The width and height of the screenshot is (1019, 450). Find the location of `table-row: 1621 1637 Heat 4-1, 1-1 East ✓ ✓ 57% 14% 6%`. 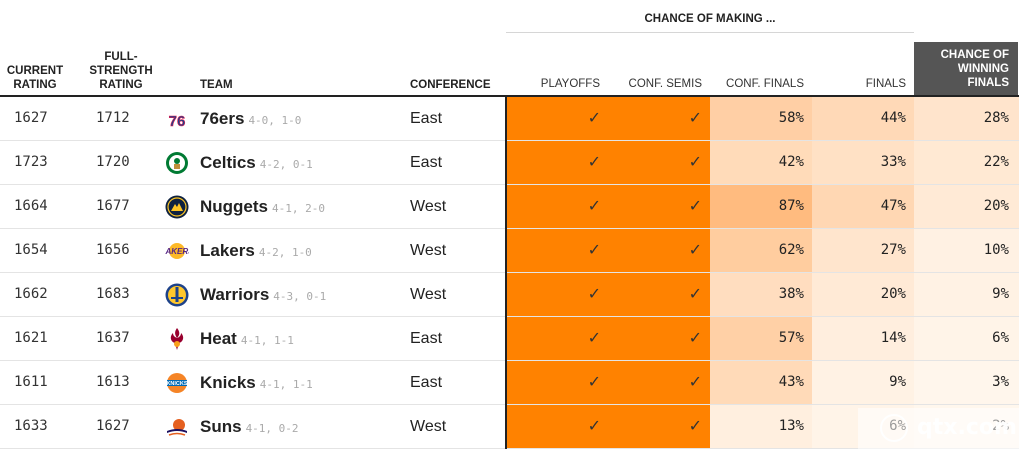

table-row: 1621 1637 Heat 4-1, 1-1 East ✓ ✓ 57% 14% 6% is located at coordinates (509, 339).